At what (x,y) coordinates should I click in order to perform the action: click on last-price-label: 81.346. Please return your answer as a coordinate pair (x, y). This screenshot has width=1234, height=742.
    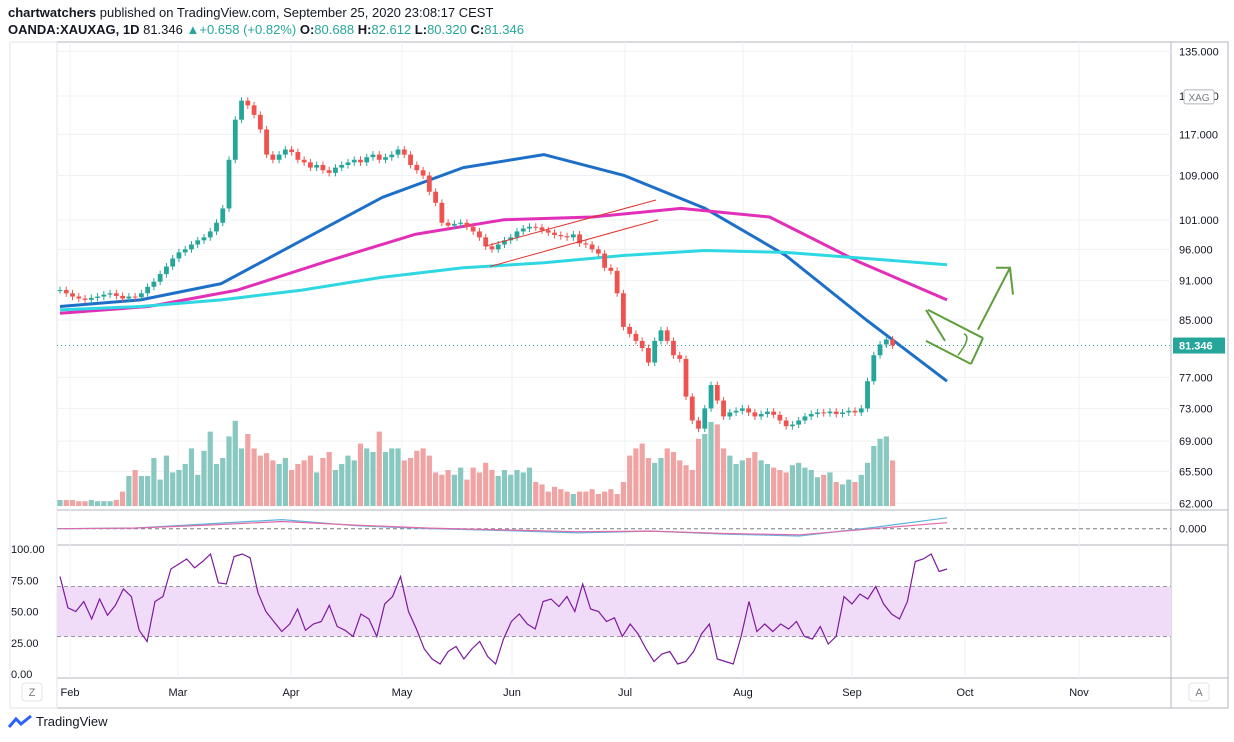
    Looking at the image, I should click on (1196, 347).